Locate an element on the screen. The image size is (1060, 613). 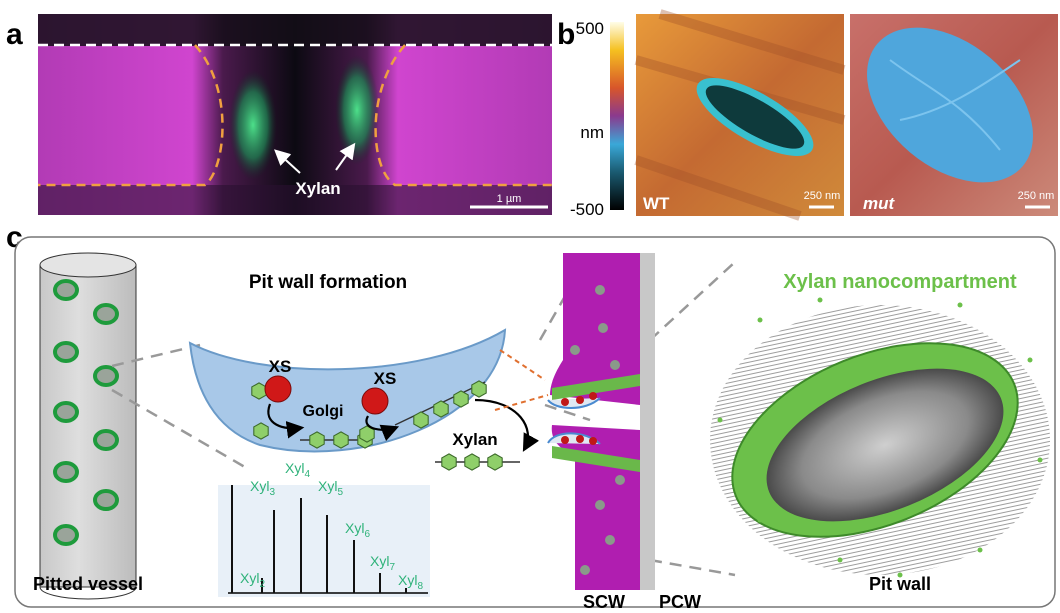
colorbar-max: 500 is located at coordinates (590, 28).